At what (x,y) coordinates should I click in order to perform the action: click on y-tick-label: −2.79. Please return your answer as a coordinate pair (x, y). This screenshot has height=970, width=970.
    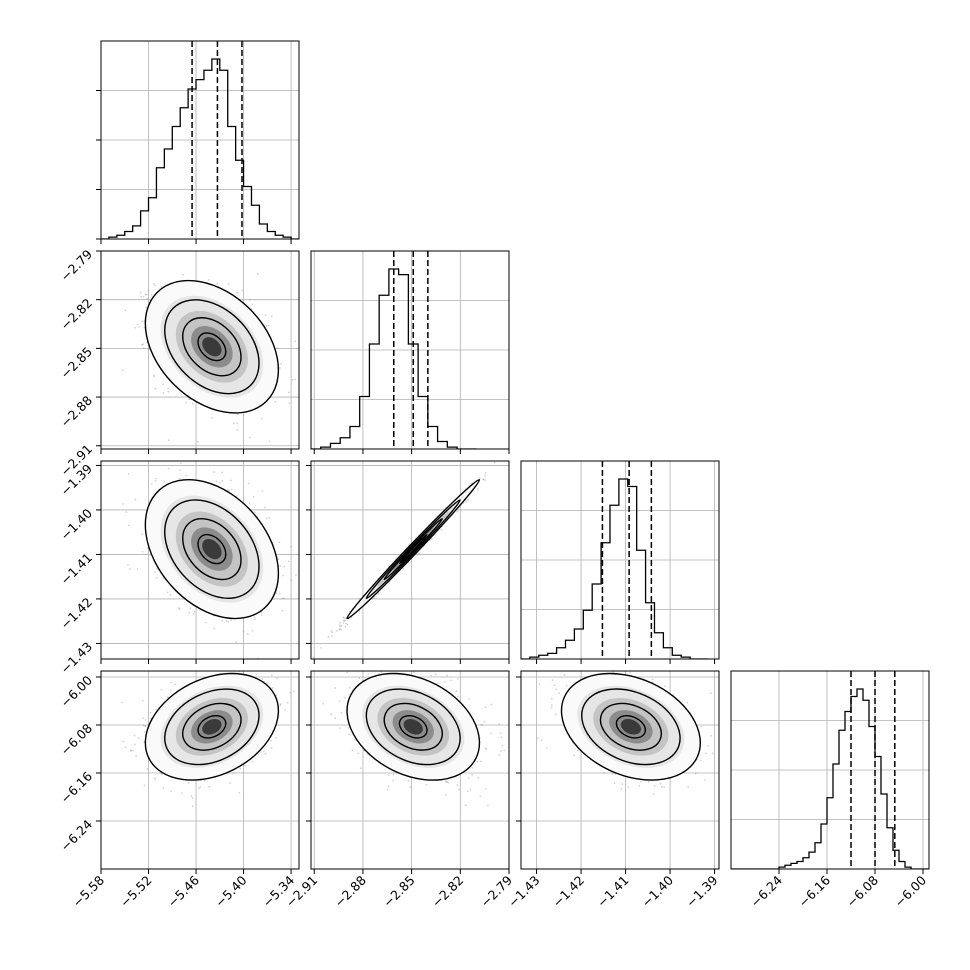
    Looking at the image, I should click on (76, 265).